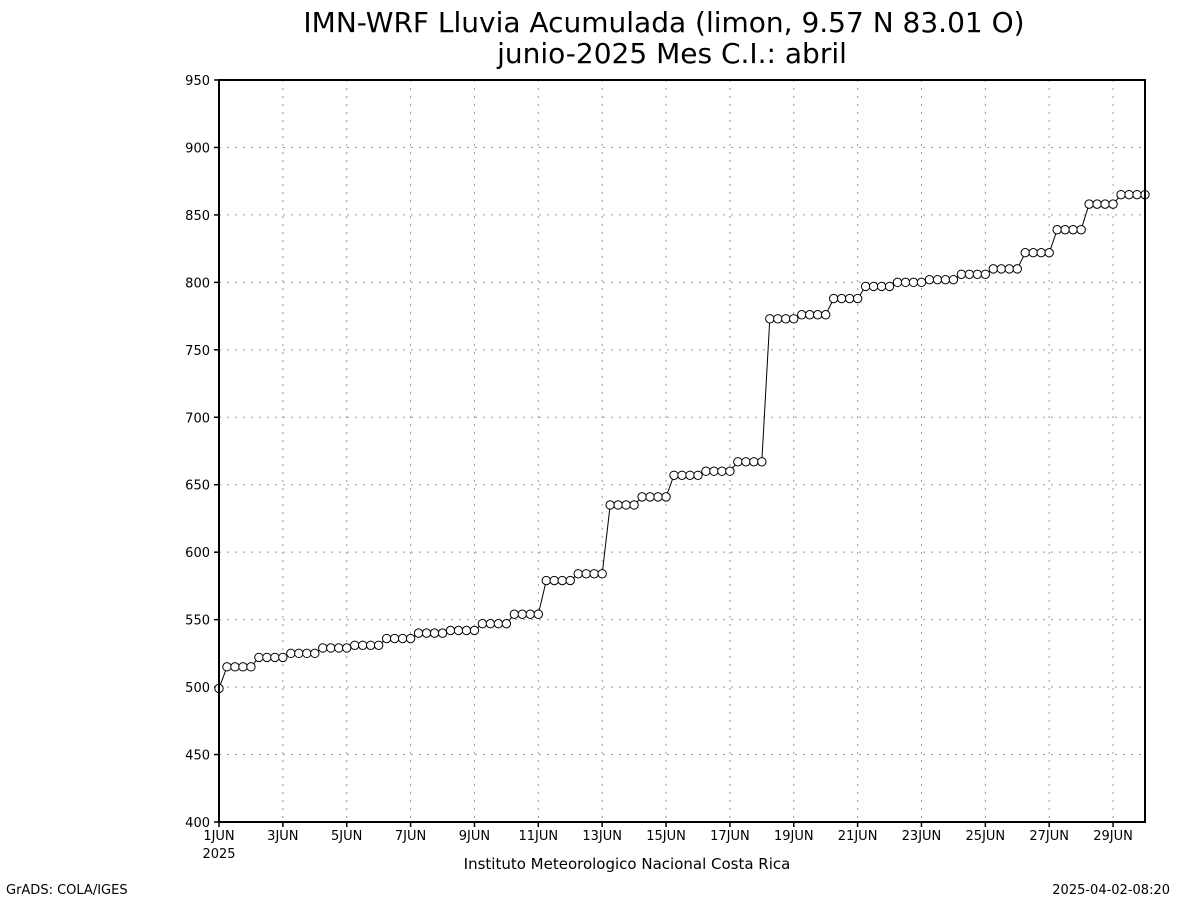  I want to click on timestamp: 2025-04-02-08:20, so click(1111, 890).